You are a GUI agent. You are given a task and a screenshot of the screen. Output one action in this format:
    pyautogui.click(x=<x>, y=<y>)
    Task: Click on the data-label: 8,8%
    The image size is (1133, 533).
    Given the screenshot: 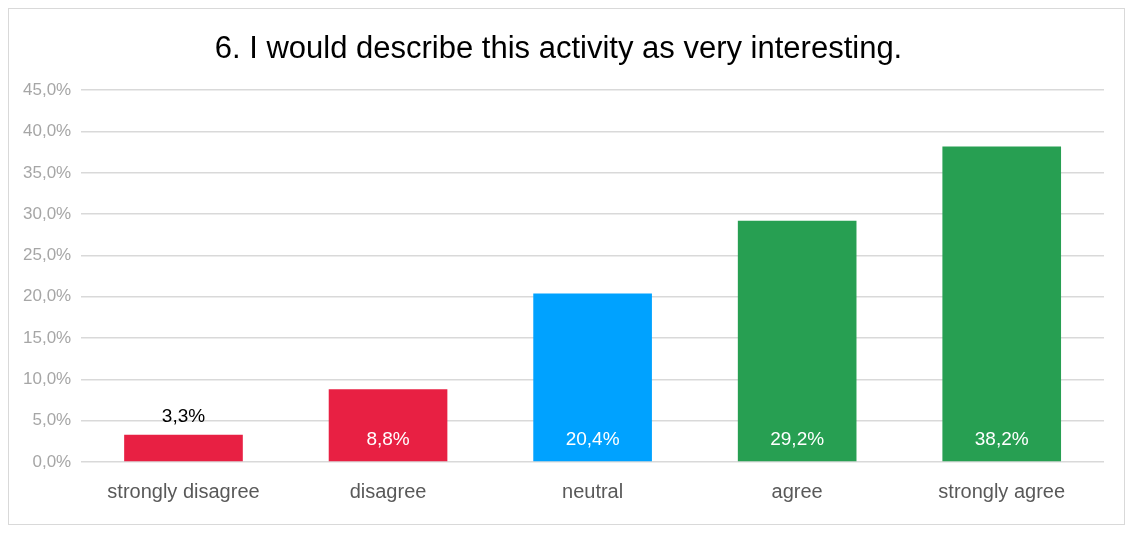 What is the action you would take?
    pyautogui.click(x=388, y=438)
    